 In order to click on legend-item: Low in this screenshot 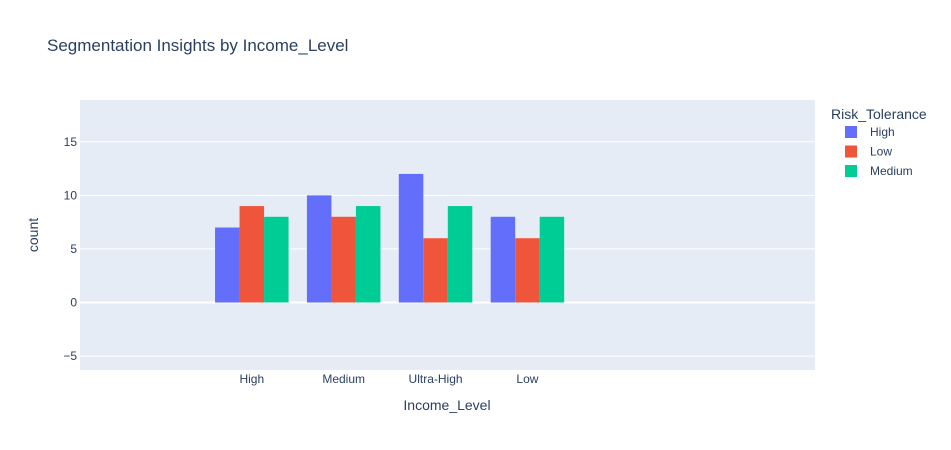, I will do `click(868, 152)`.